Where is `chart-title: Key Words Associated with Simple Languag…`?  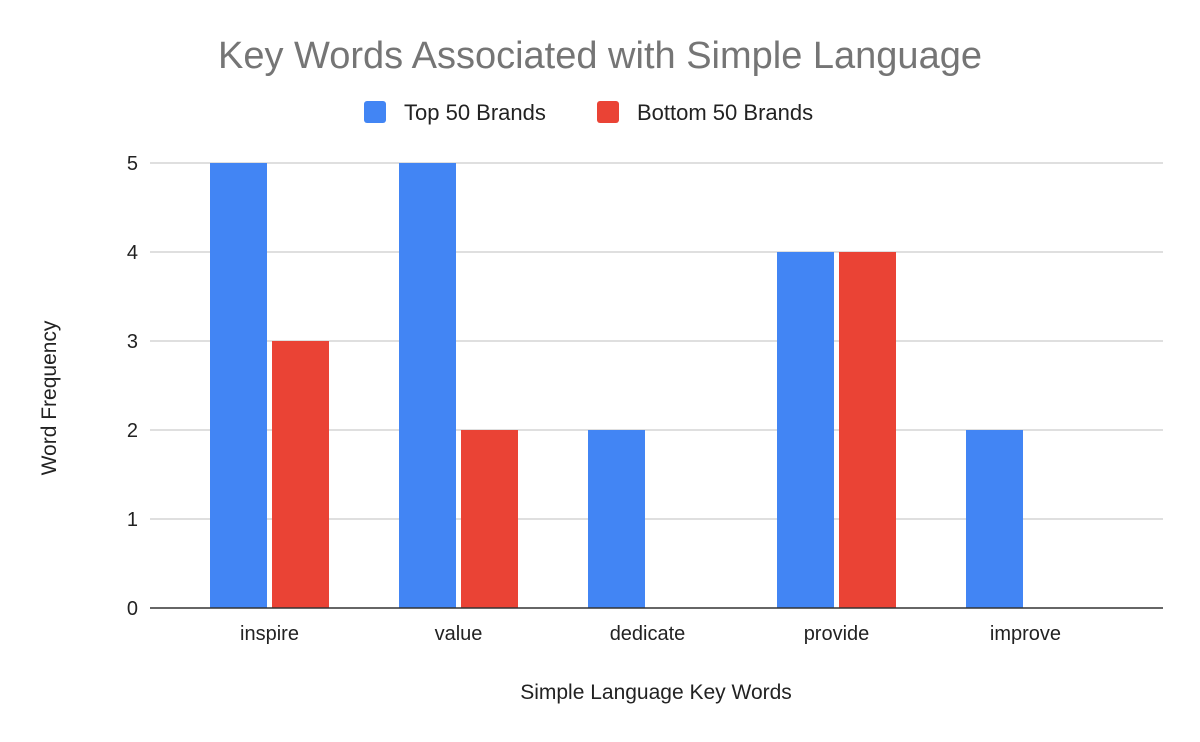
chart-title: Key Words Associated with Simple Languag… is located at coordinates (600, 56).